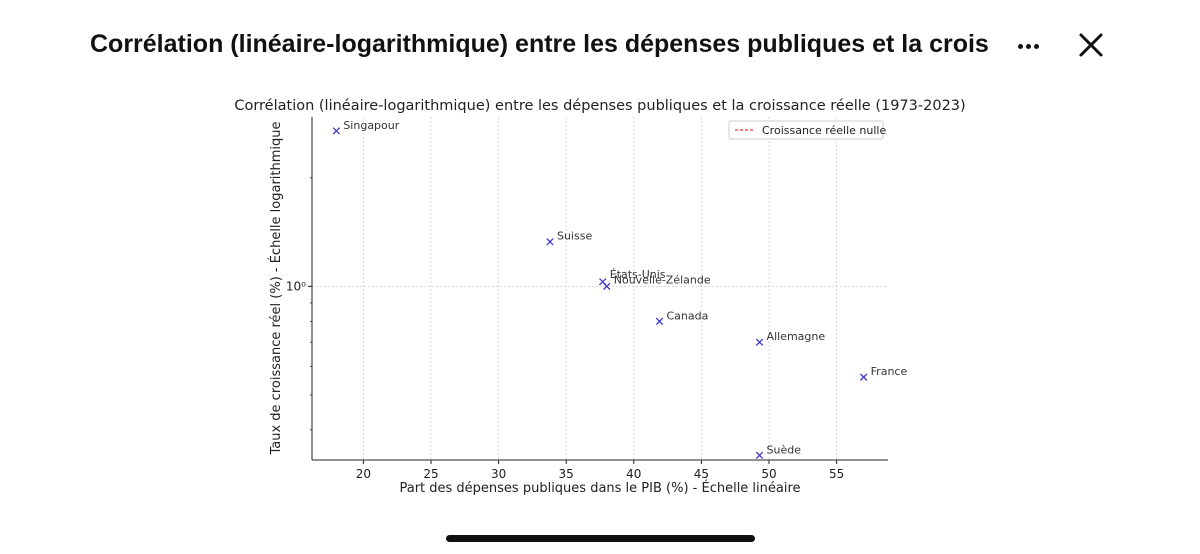  I want to click on more-options-button, so click(1028, 46).